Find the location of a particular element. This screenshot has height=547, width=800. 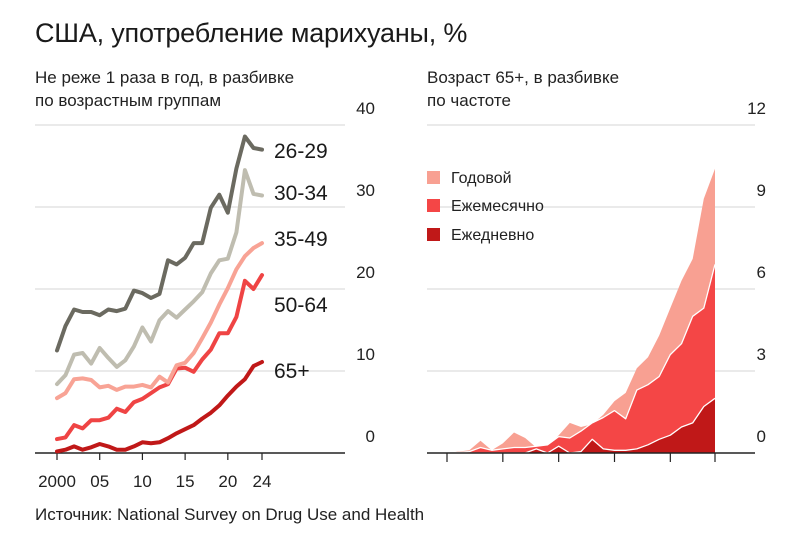

legend-label: Ежедневно is located at coordinates (492, 235).